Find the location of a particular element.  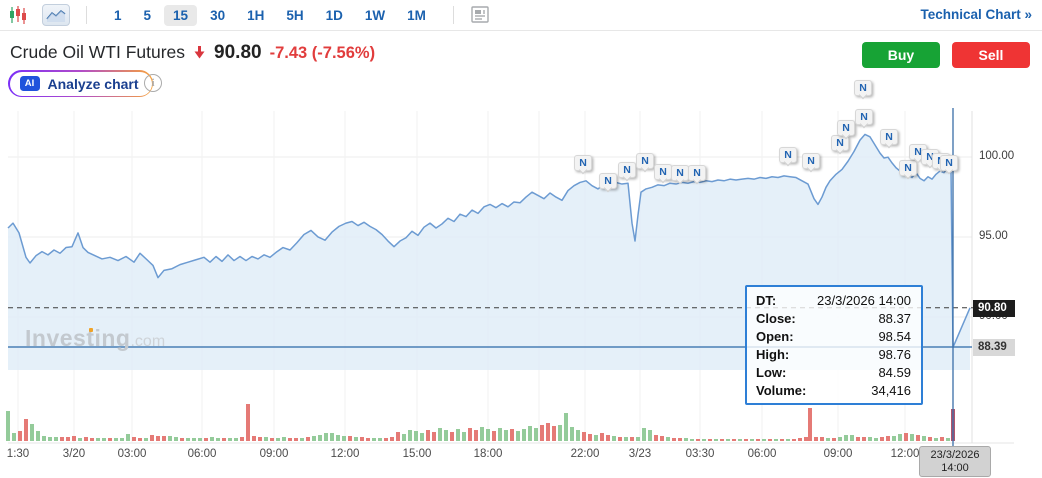

time-axis-label: 3/23 is located at coordinates (640, 454).